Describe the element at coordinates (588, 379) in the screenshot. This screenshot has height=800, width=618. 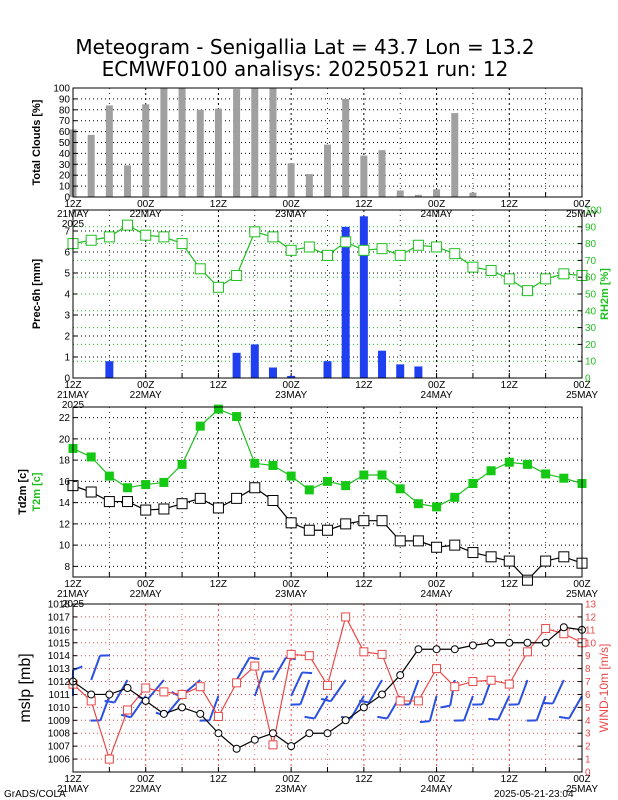
I see `y-tick-label: 0` at that location.